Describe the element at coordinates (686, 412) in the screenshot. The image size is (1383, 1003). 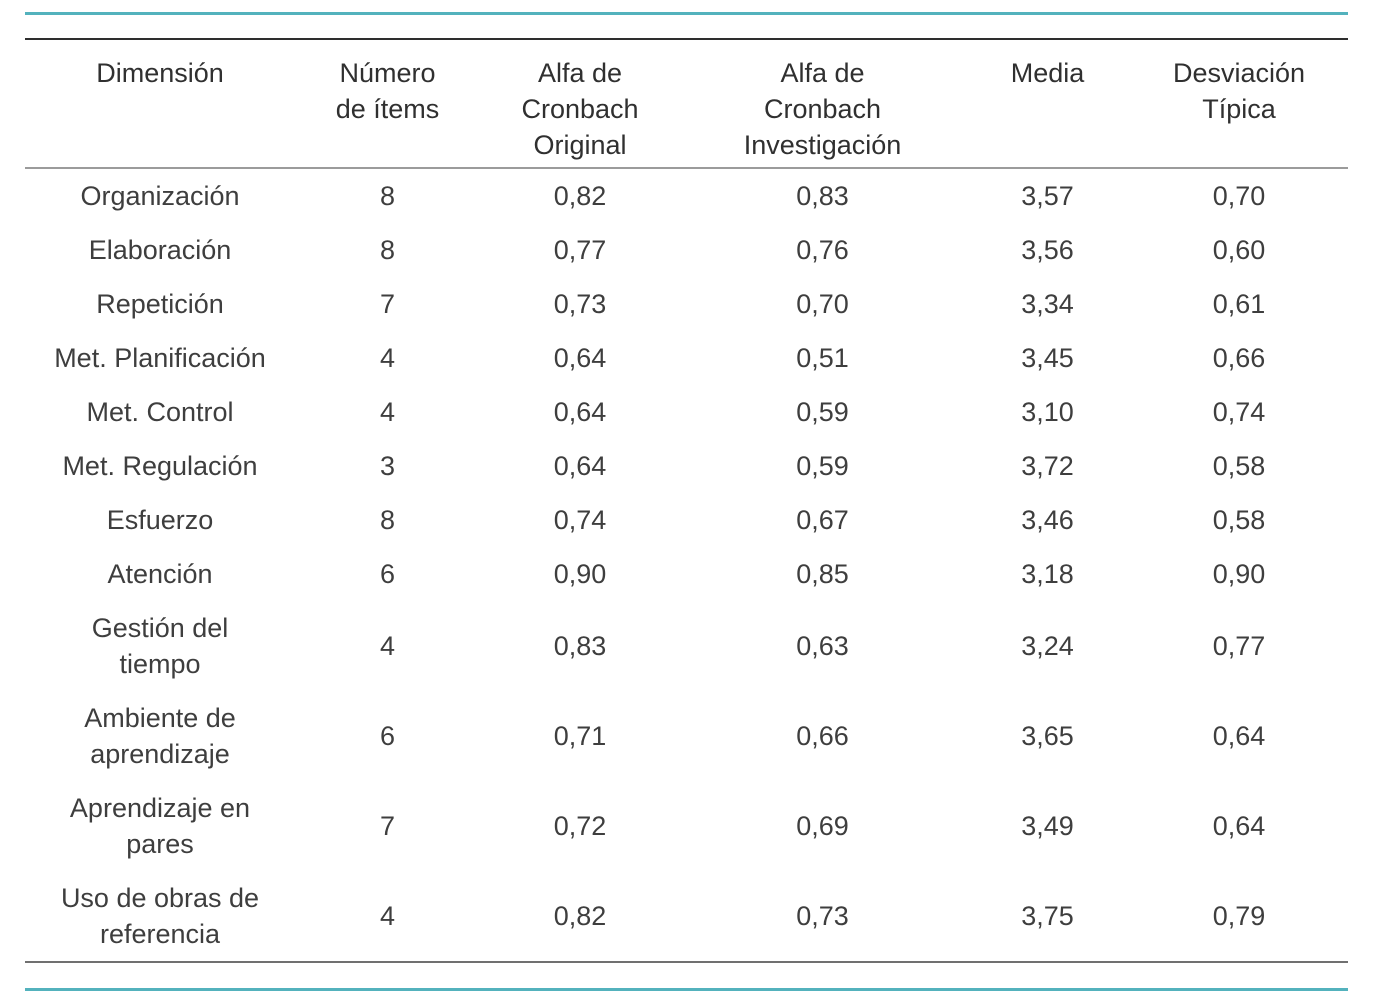
I see `table-row: Met. Control 4 0,64 0,59 3,10 0,74` at that location.